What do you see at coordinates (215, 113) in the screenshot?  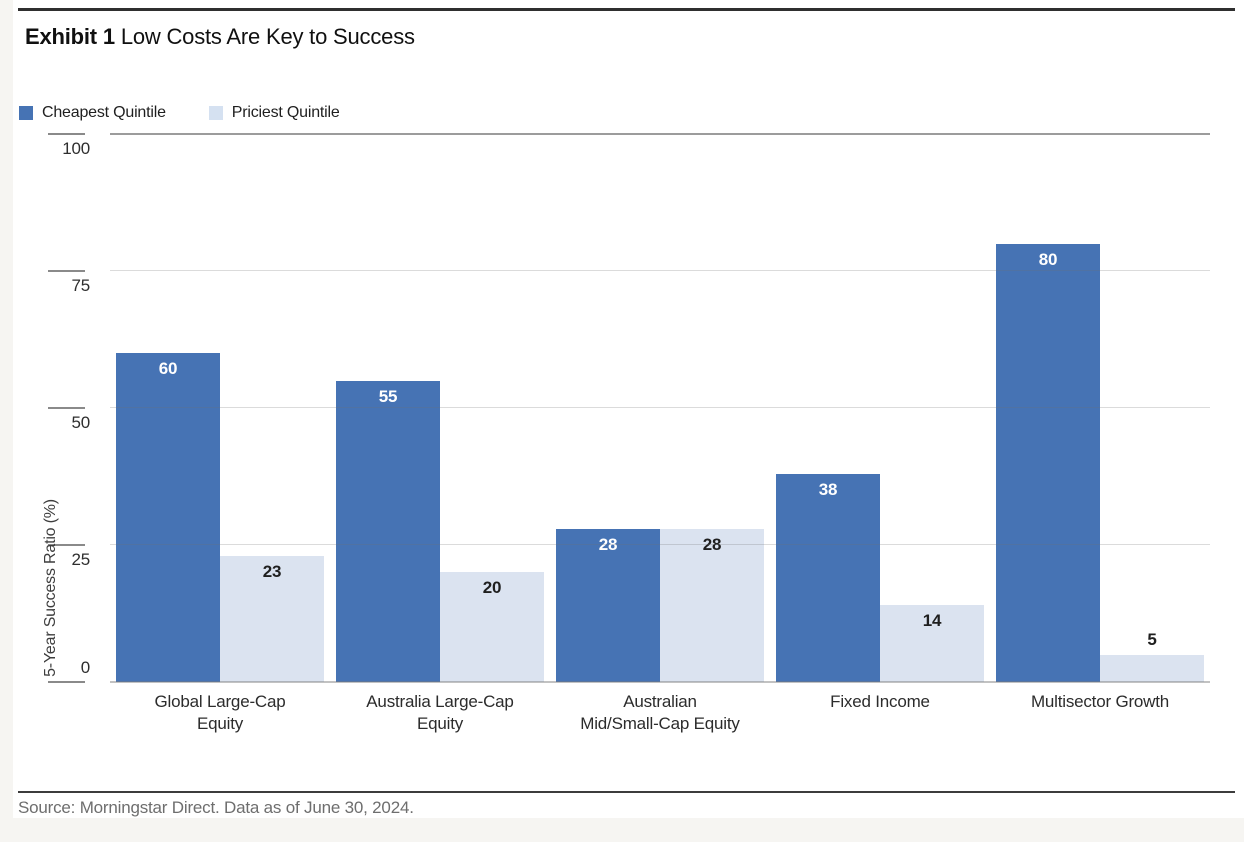 I see `priciest-quintile-swatch-icon` at bounding box center [215, 113].